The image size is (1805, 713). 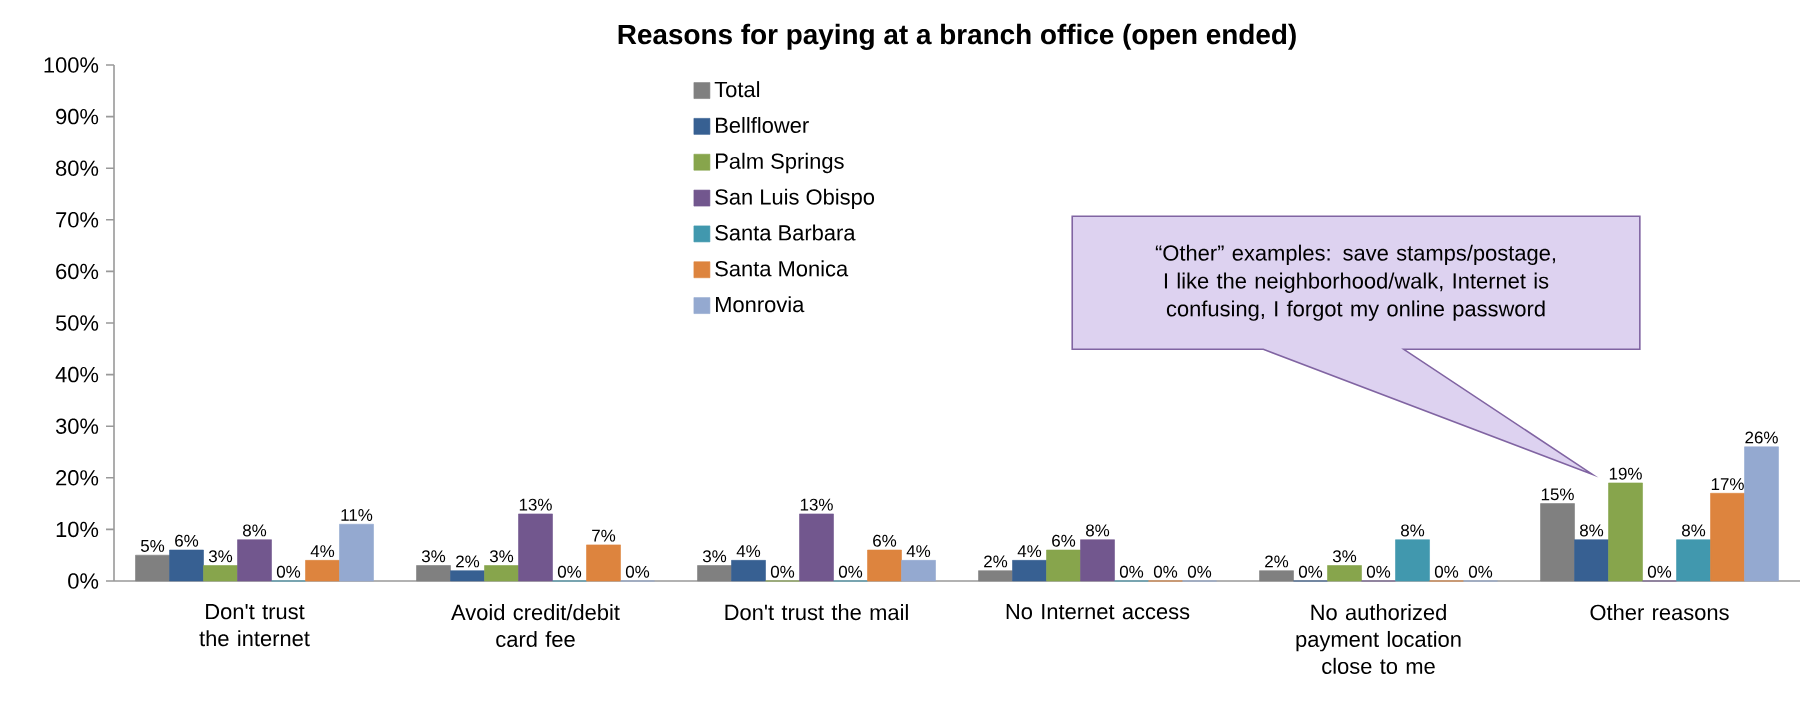 I want to click on legend-label: Monrovia, so click(x=760, y=304).